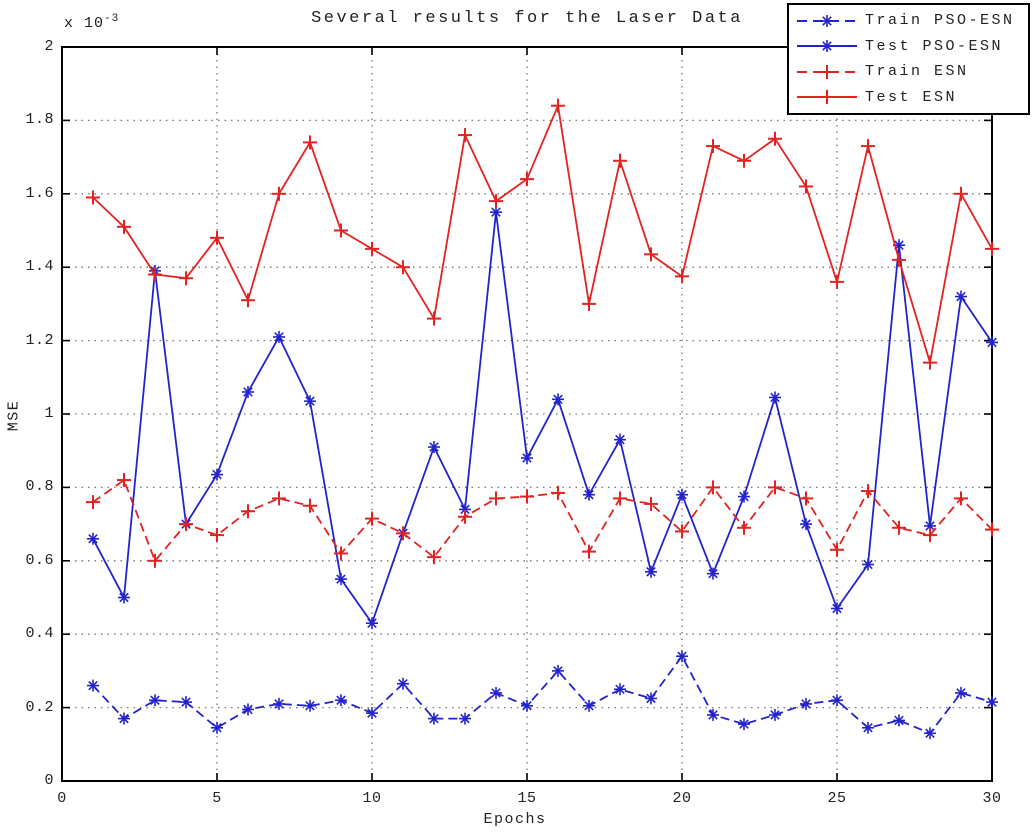 This screenshot has width=1034, height=835. Describe the element at coordinates (934, 46) in the screenshot. I see `legend-entry-label: Test PSO-ESN` at that location.